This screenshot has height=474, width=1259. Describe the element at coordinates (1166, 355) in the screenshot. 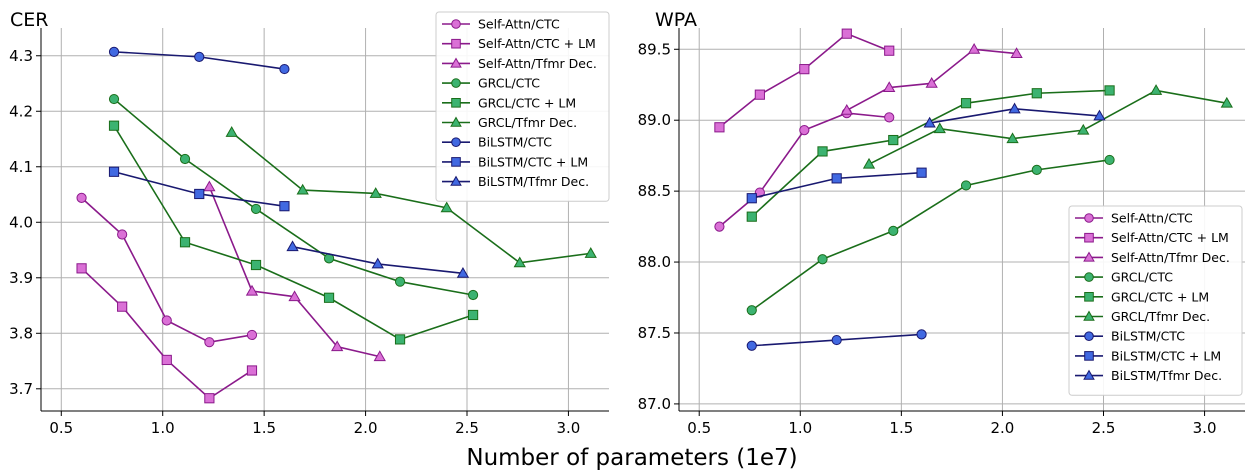

I see `wpa-legend-label: BiLSTM/CTC + LM` at that location.